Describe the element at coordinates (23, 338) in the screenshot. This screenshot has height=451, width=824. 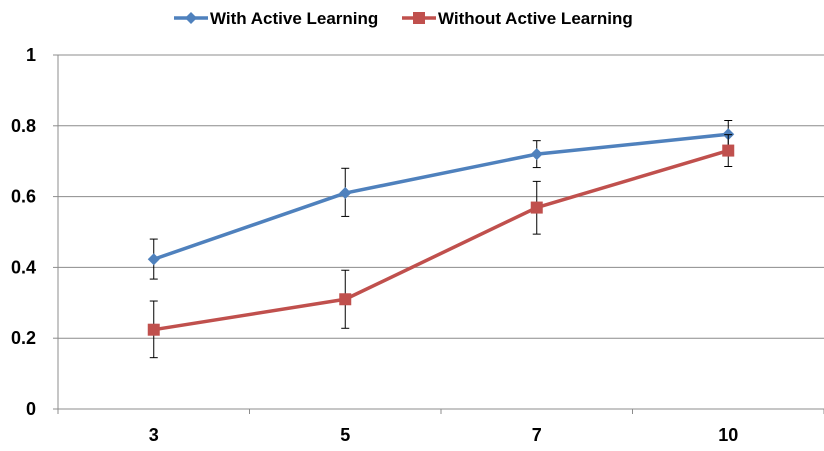
I see `y-tick-label: 0.2` at that location.